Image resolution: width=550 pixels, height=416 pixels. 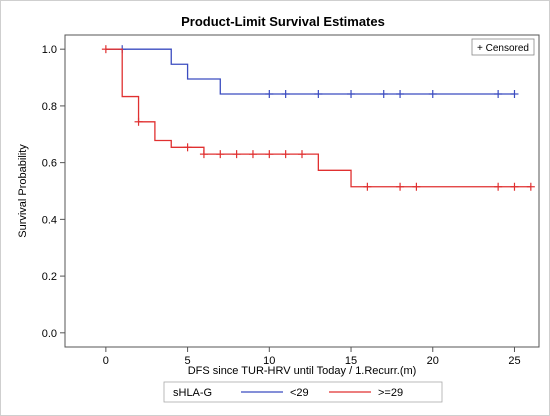 I want to click on y-tick-label: 0.2, so click(x=49, y=277).